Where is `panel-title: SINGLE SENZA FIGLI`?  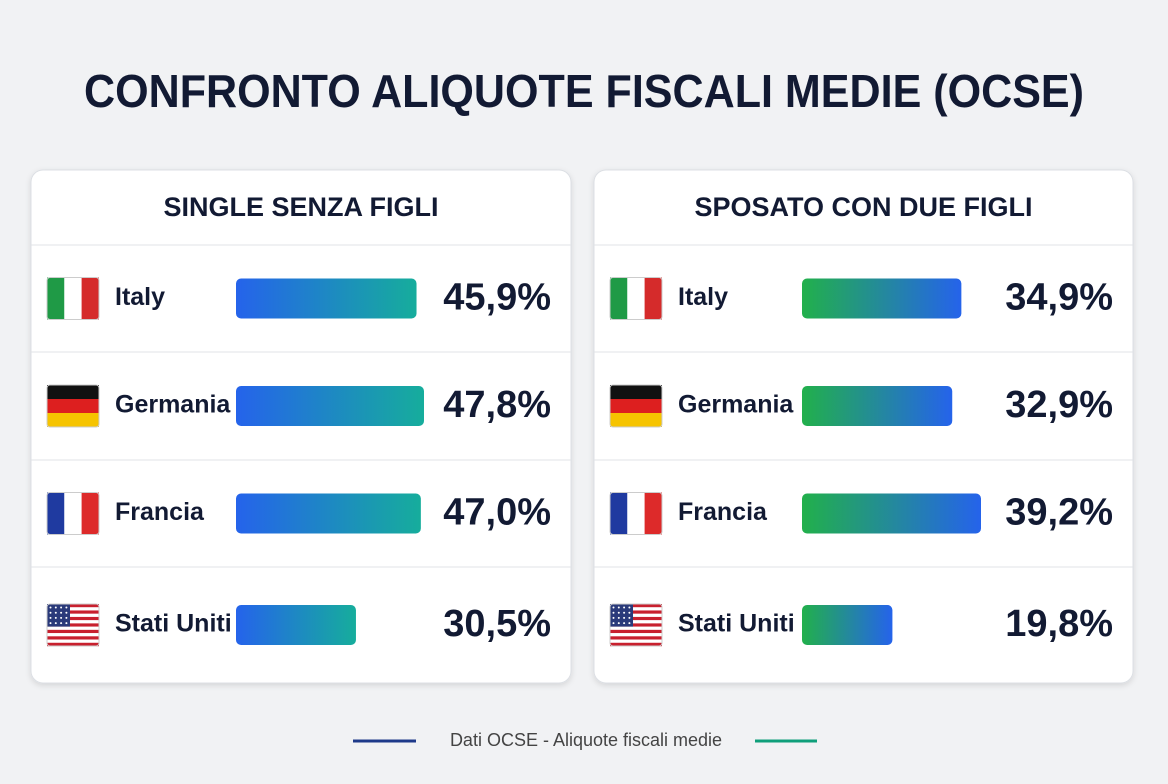 panel-title: SINGLE SENZA FIGLI is located at coordinates (300, 207).